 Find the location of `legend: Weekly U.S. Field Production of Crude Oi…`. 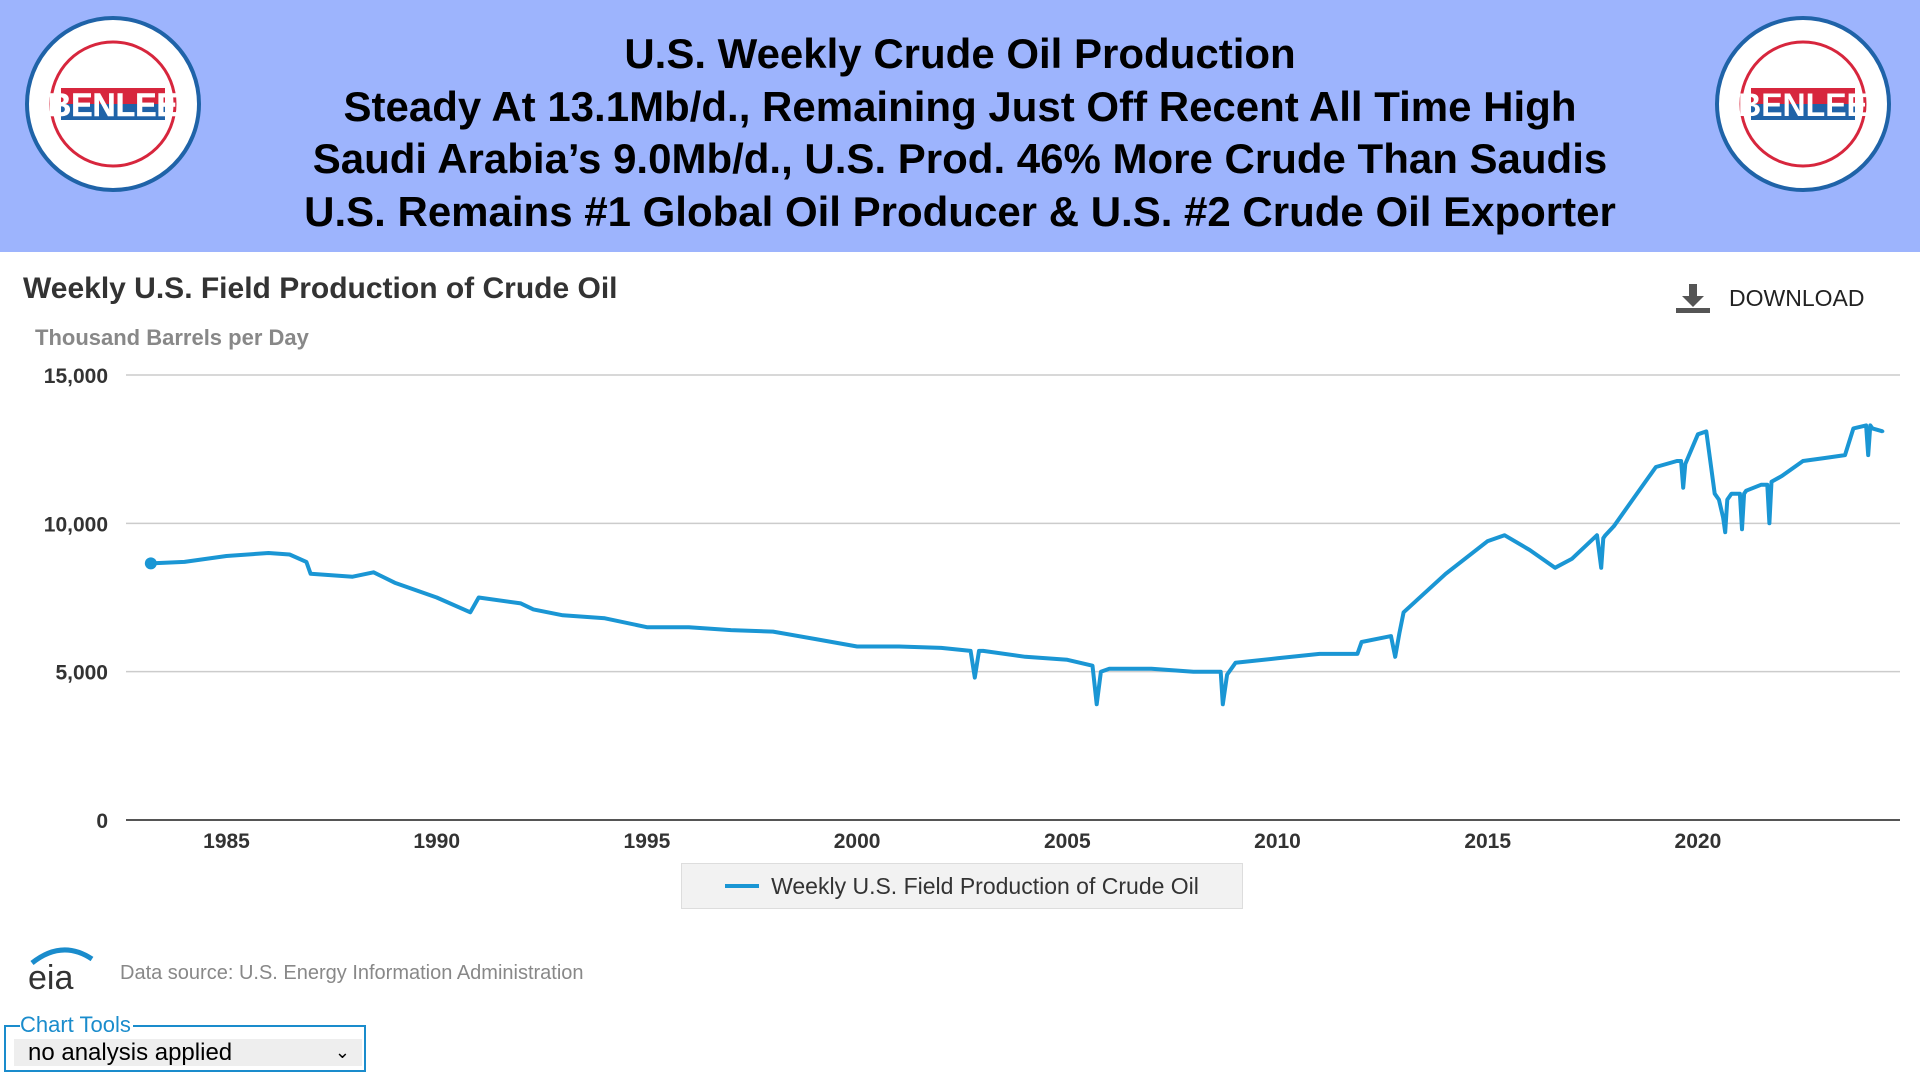

legend: Weekly U.S. Field Production of Crude Oi… is located at coordinates (962, 886).